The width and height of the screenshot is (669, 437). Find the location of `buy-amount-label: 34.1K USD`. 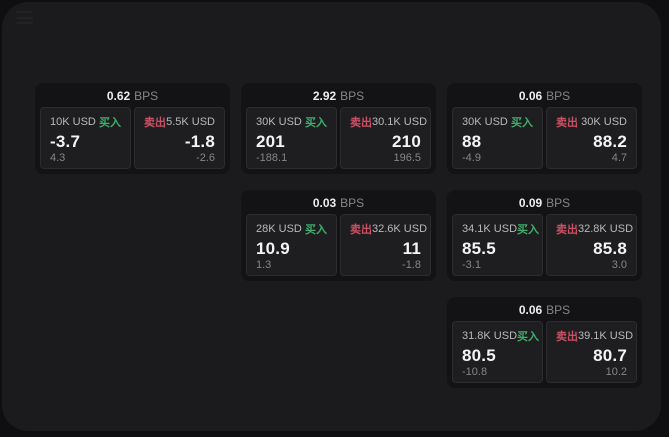

buy-amount-label: 34.1K USD is located at coordinates (490, 229).